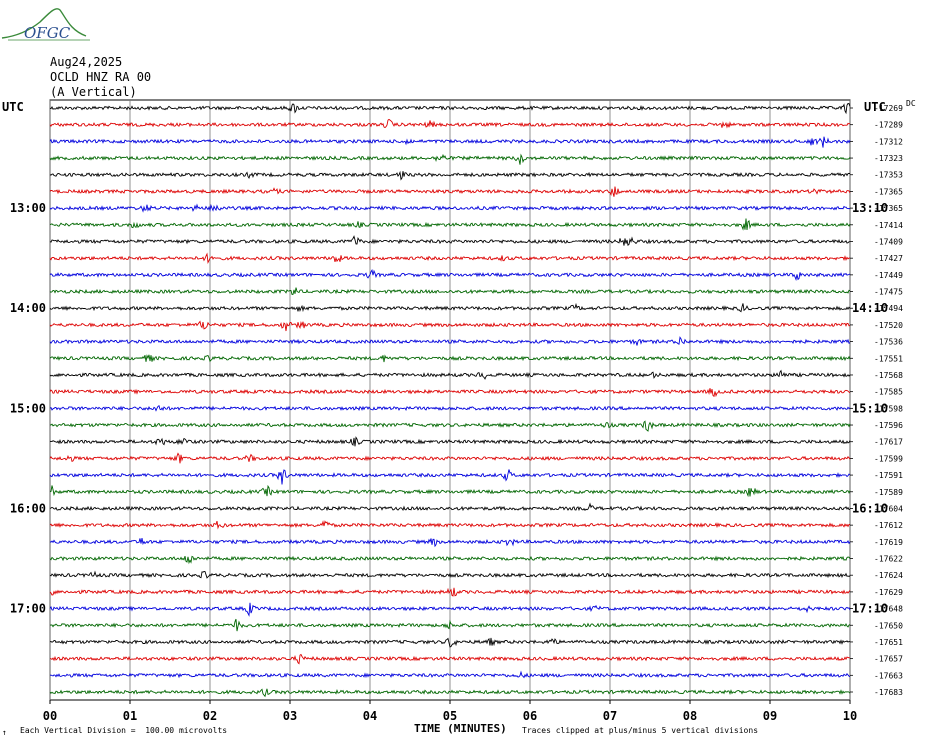 This screenshot has width=930, height=744. What do you see at coordinates (888, 258) in the screenshot?
I see `dc-offset-label: -17427` at bounding box center [888, 258].